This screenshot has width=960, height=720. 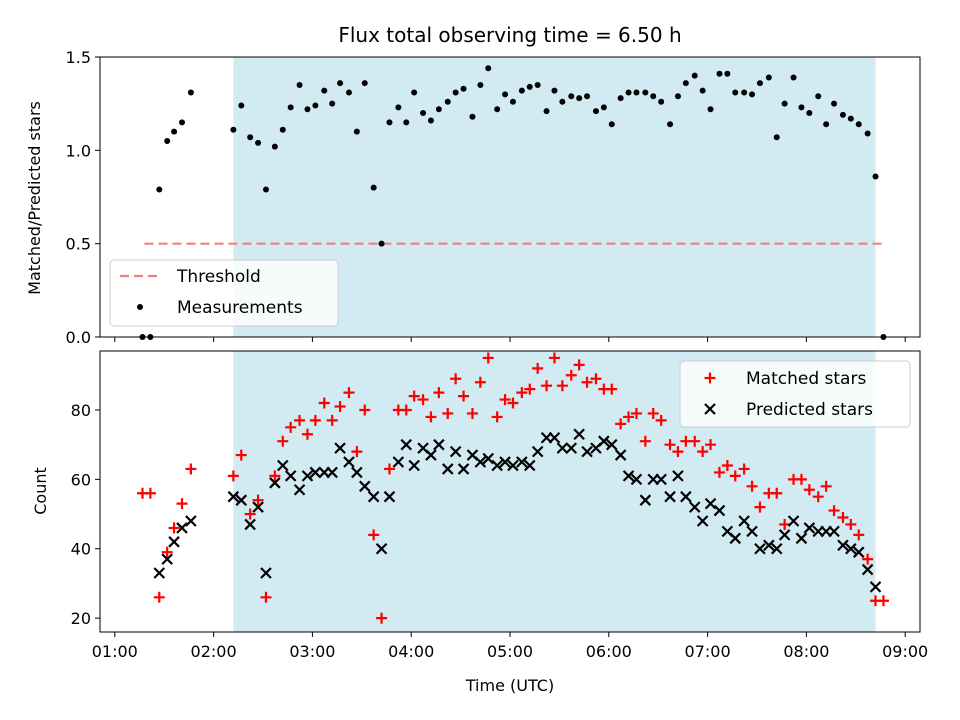 I want to click on top-y-tick-label: 1.0, so click(x=78, y=150).